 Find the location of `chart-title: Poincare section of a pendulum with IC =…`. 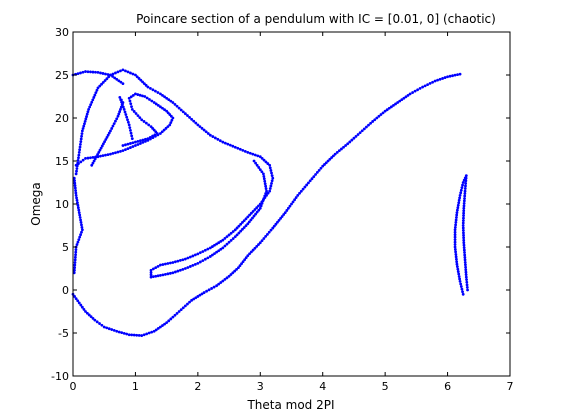

chart-title: Poincare section of a pendulum with IC =… is located at coordinates (316, 19).